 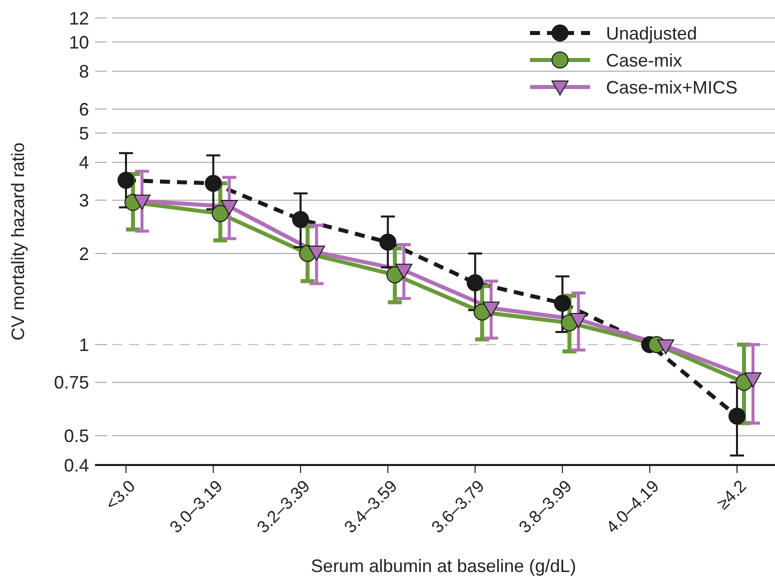 What do you see at coordinates (18, 241) in the screenshot?
I see `y-axis-title: CV mortality hazard ratio` at bounding box center [18, 241].